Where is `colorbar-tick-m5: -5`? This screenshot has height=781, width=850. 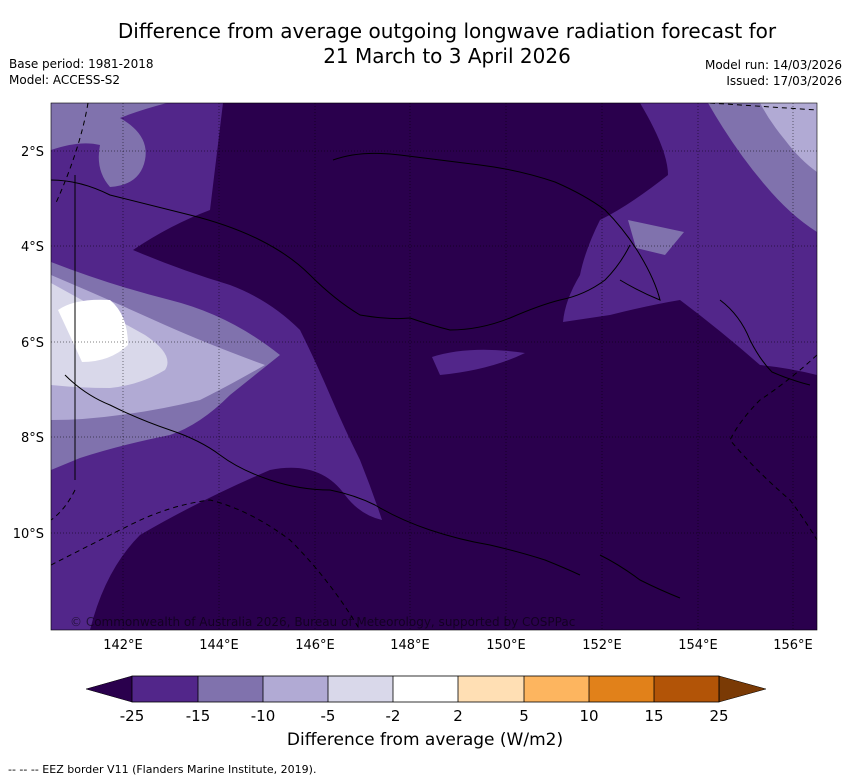 colorbar-tick-m5: -5 is located at coordinates (328, 716).